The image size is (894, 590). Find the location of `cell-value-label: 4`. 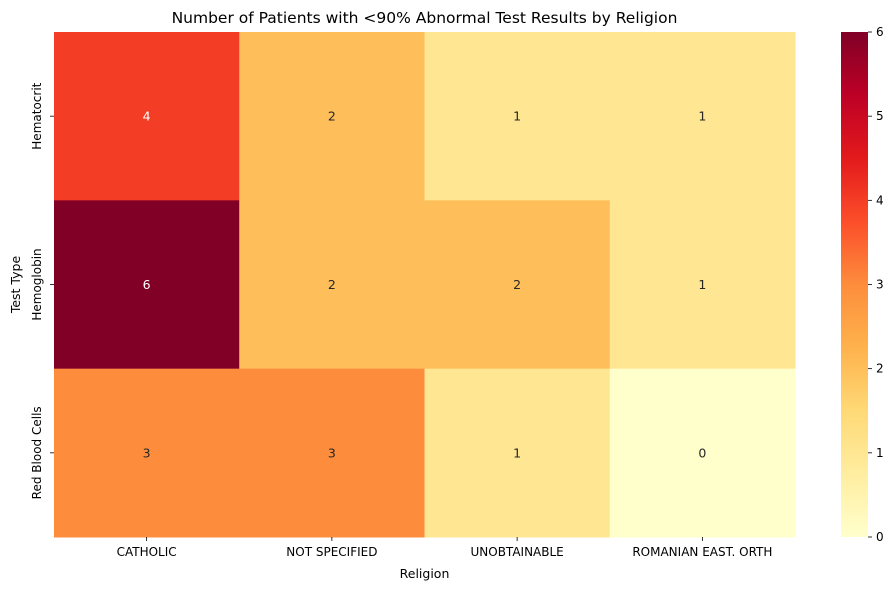

cell-value-label: 4 is located at coordinates (147, 116).